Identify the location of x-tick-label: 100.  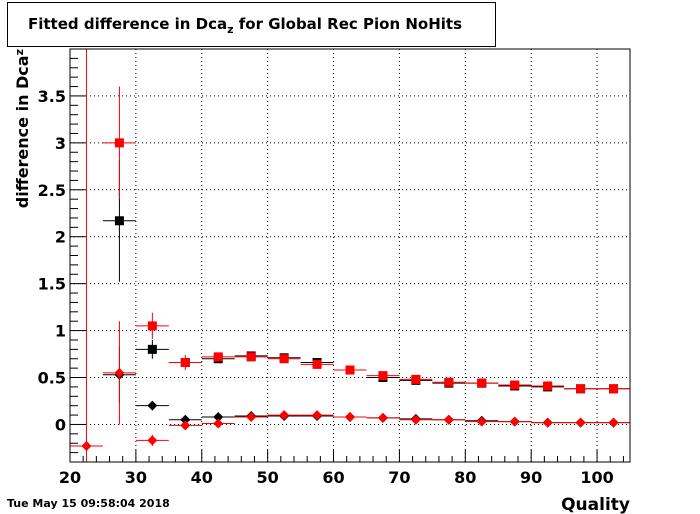
(596, 477).